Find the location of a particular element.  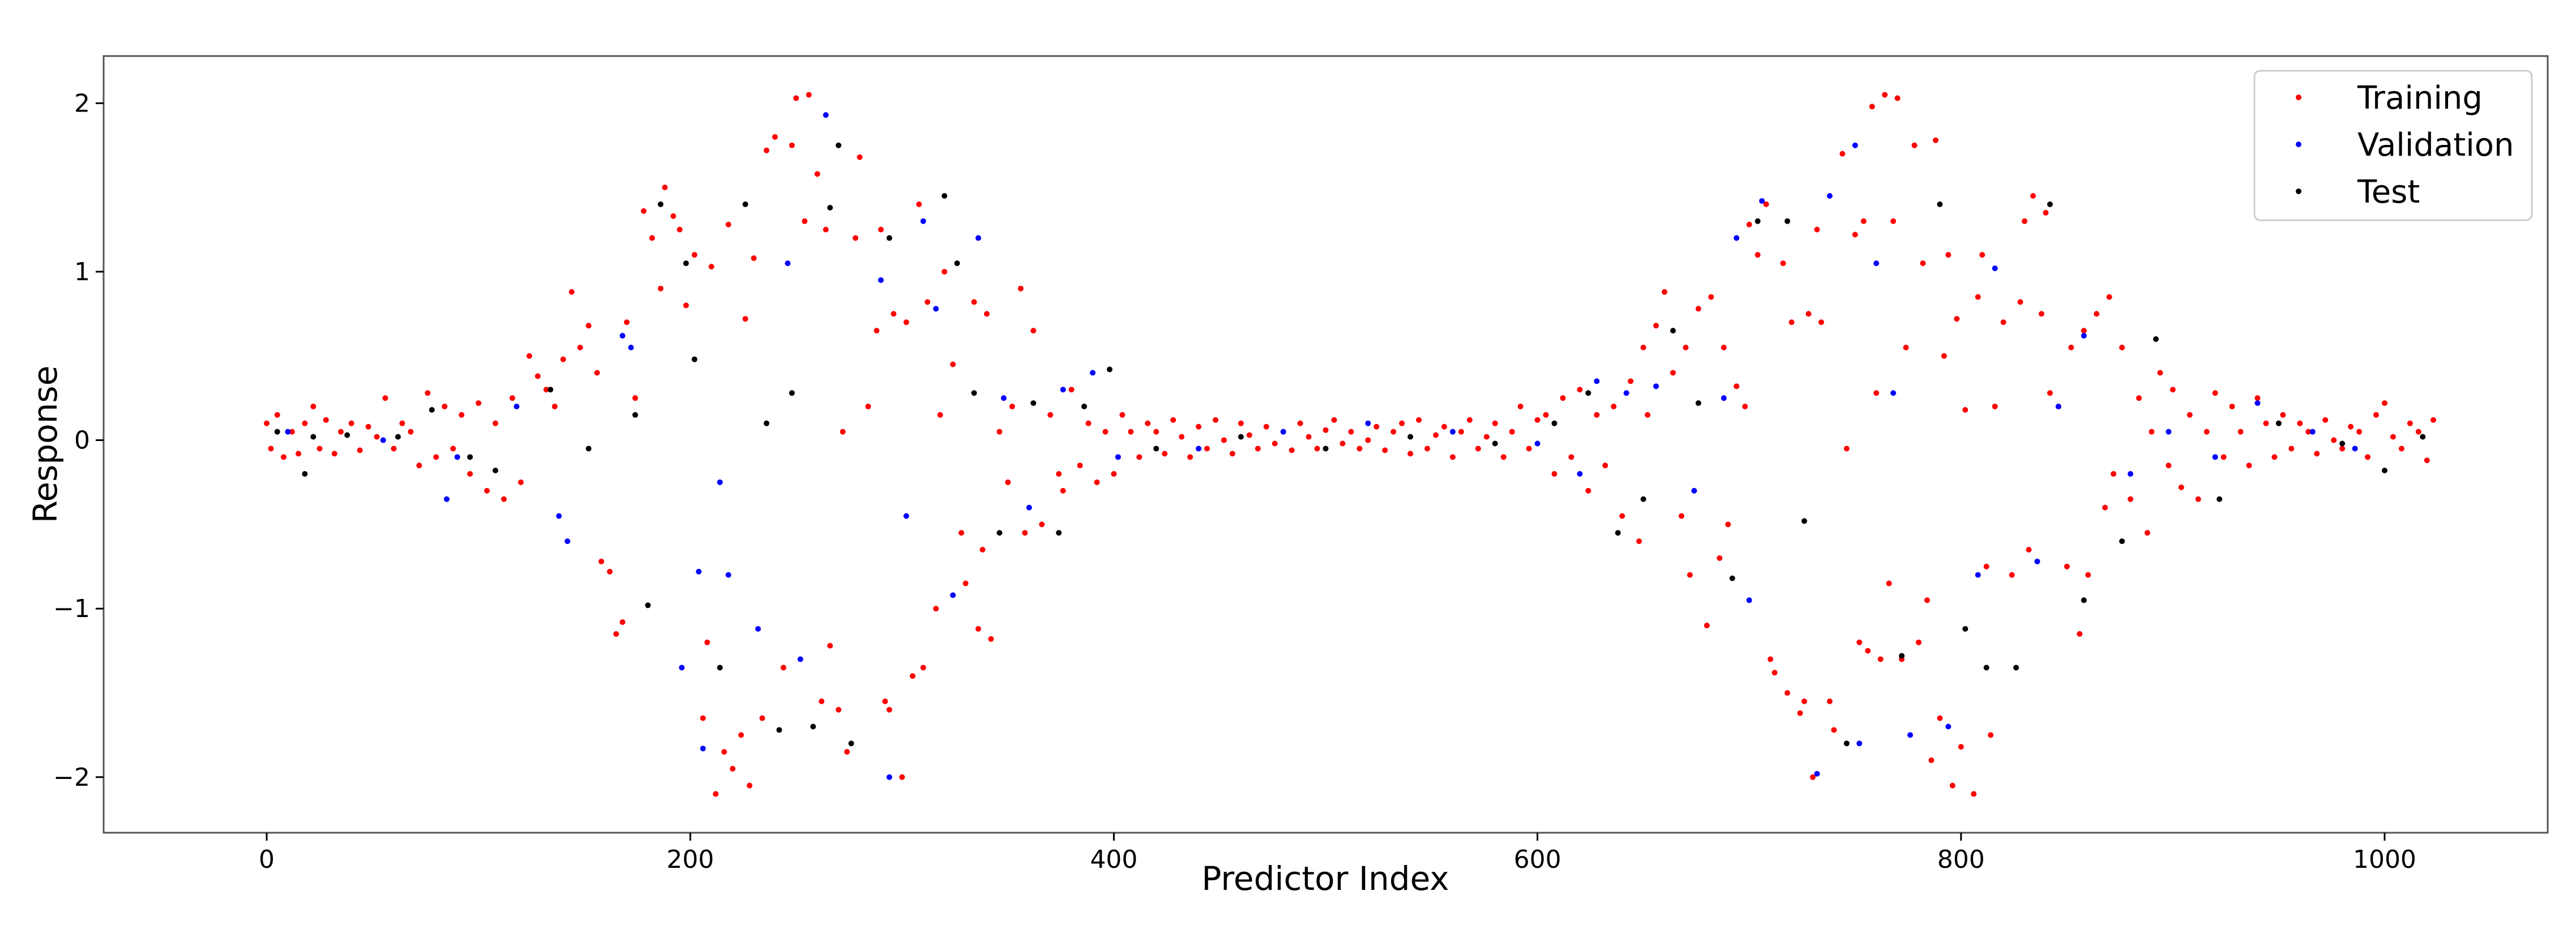

x-axis-label: Predictor Index is located at coordinates (1325, 879).